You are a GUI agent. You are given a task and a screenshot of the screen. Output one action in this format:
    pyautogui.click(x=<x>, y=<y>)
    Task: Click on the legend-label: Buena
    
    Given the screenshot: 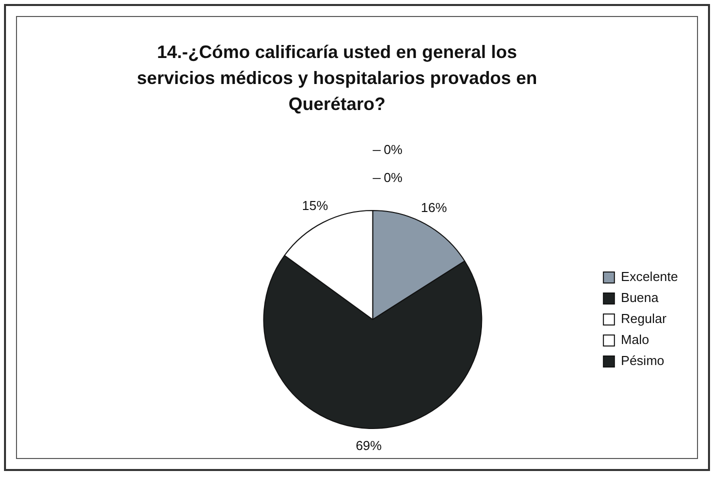 What is the action you would take?
    pyautogui.click(x=640, y=298)
    